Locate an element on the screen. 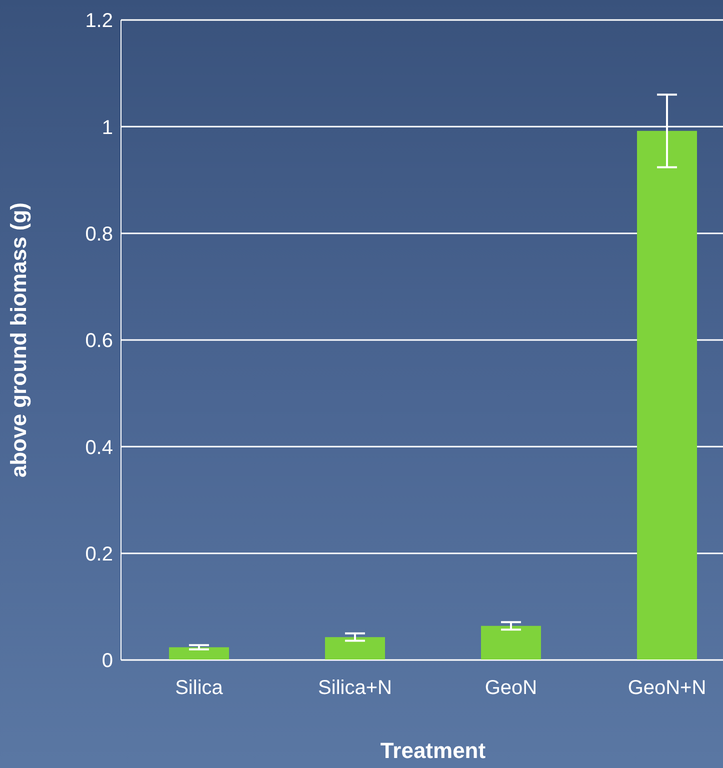 The width and height of the screenshot is (723, 768). y-tick-label: 1 is located at coordinates (107, 127).